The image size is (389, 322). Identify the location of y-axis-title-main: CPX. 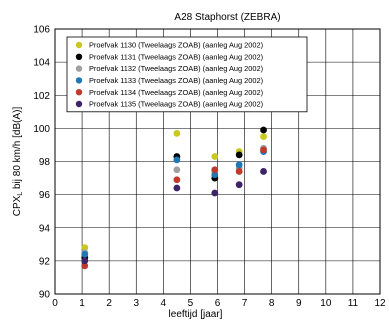
(17, 205).